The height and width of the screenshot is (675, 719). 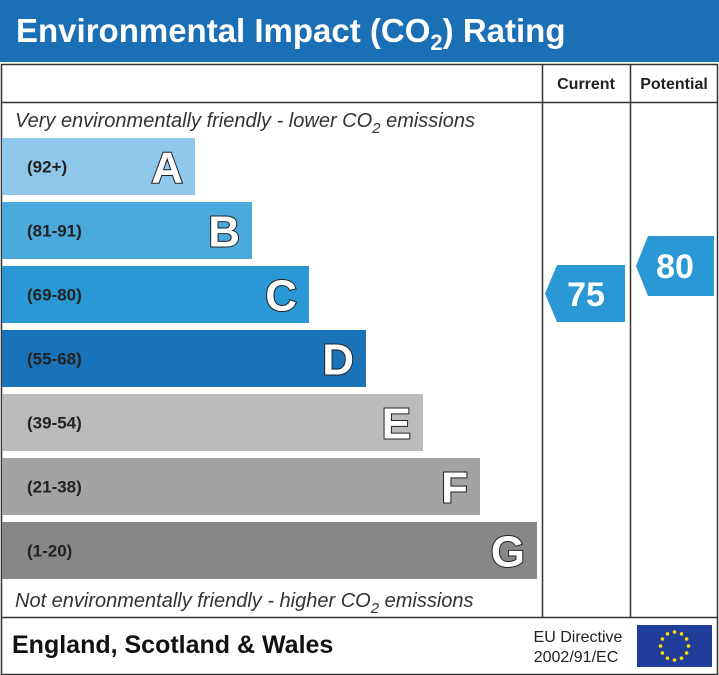 I want to click on band-letter: F, so click(x=454, y=488).